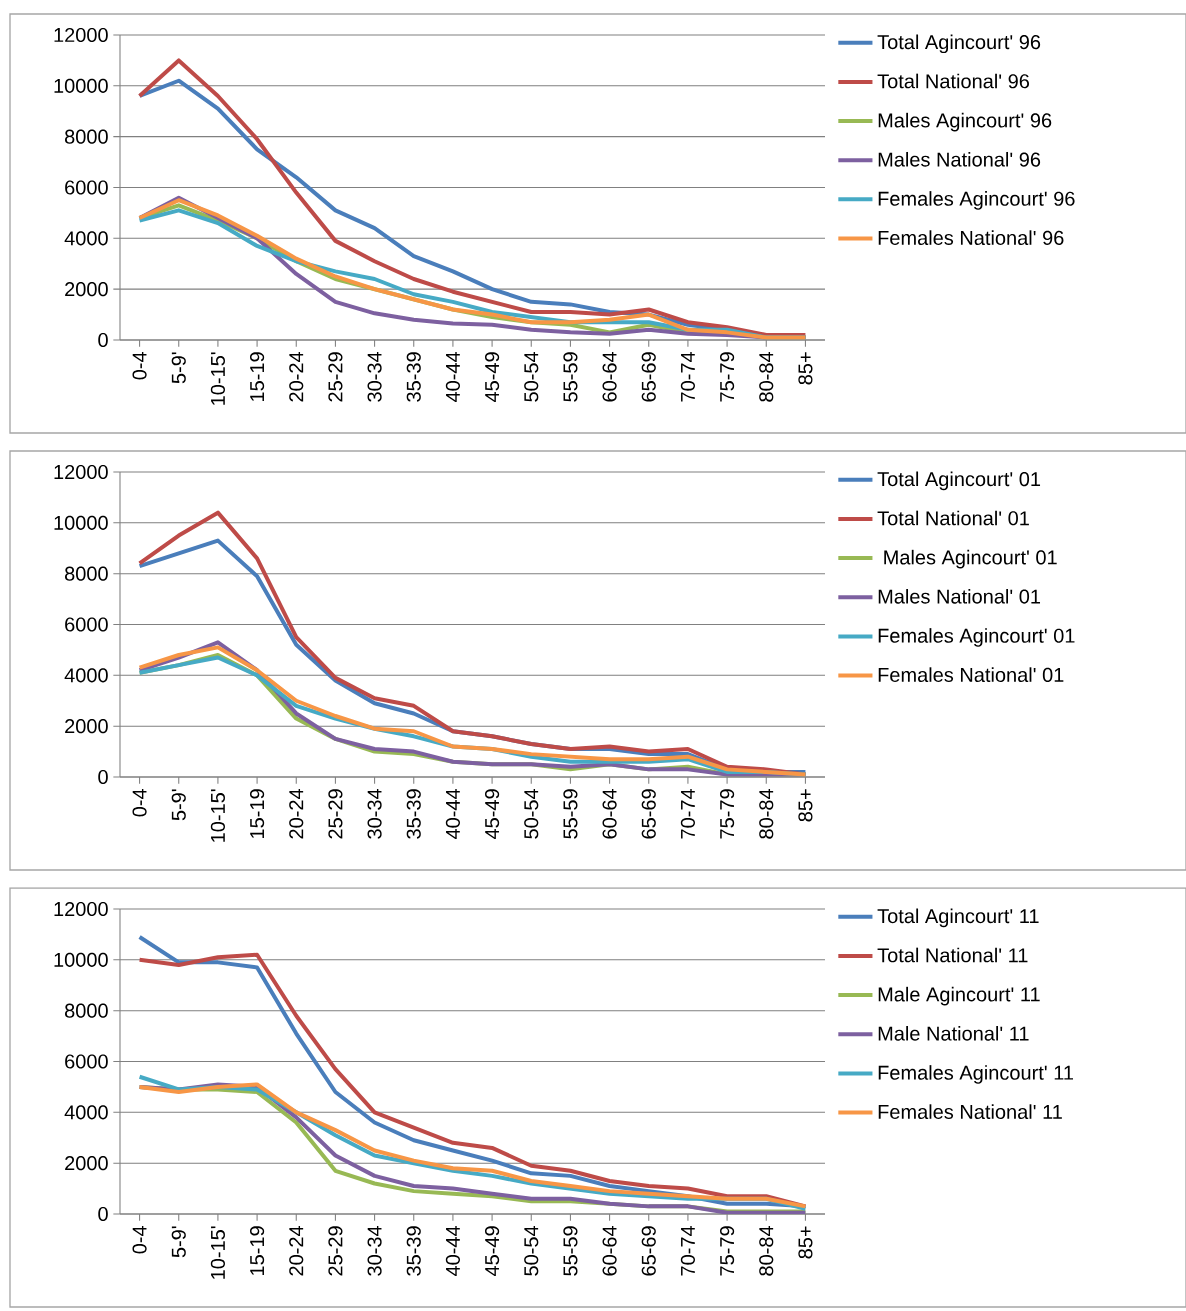 The height and width of the screenshot is (1311, 1186). Describe the element at coordinates (976, 200) in the screenshot. I see `legend-label: Females Agincourt' 96` at that location.